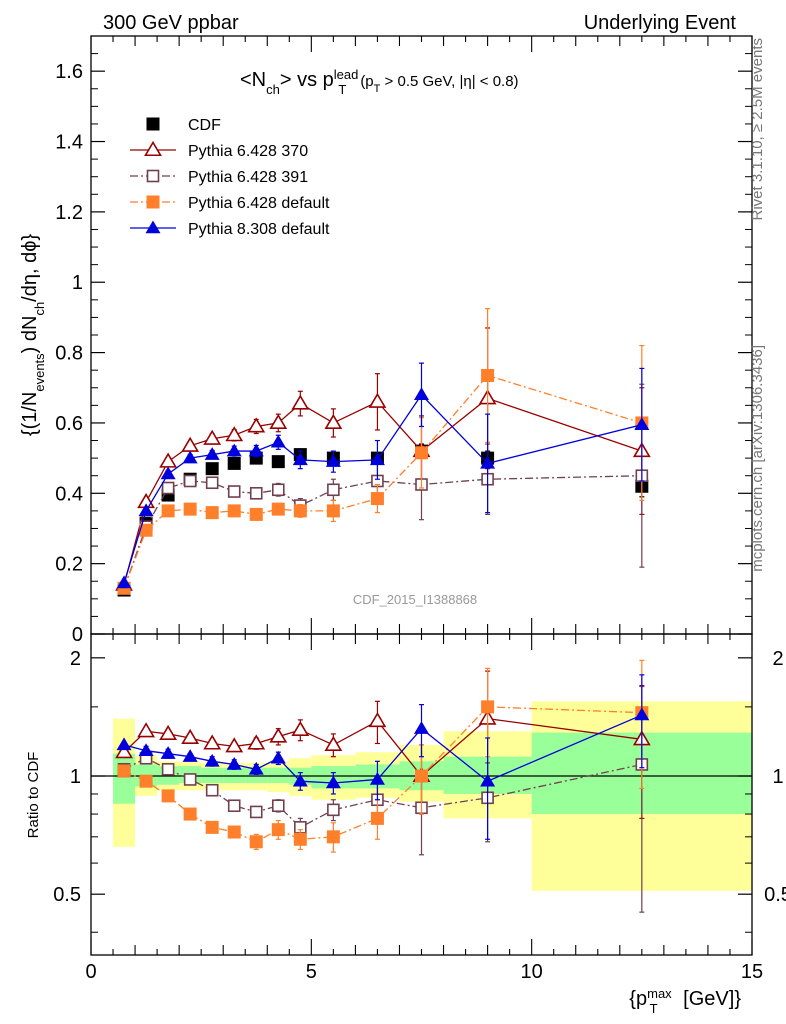 The height and width of the screenshot is (1024, 786). Describe the element at coordinates (259, 203) in the screenshot. I see `legend-label: Pythia 6.428 default` at that location.